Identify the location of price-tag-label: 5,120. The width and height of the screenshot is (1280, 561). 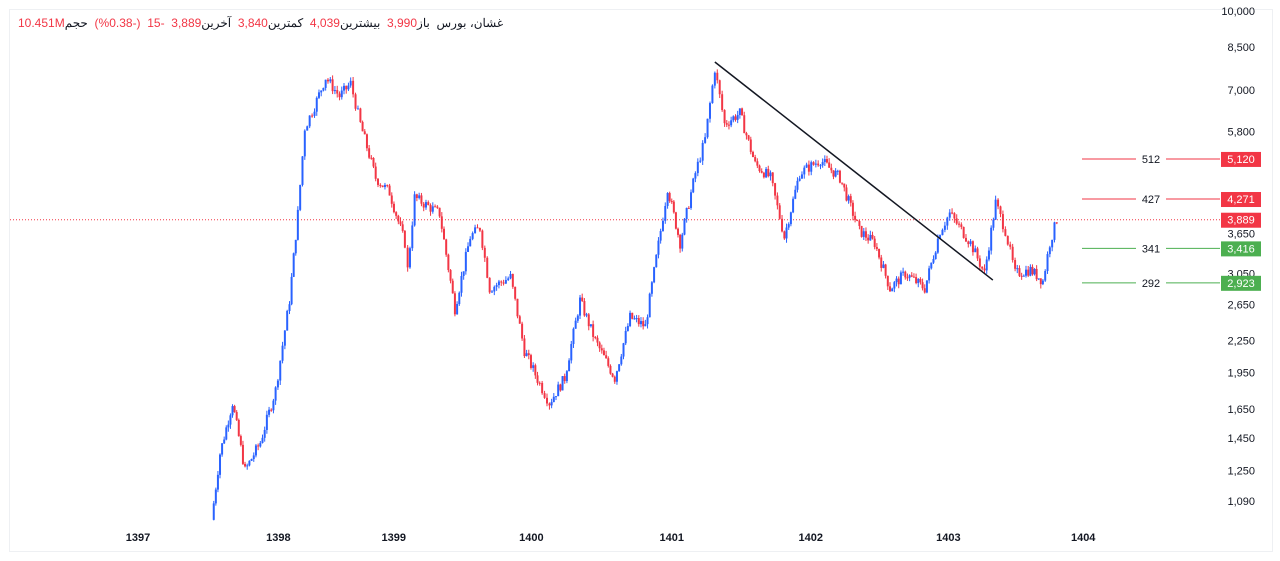
(1241, 160).